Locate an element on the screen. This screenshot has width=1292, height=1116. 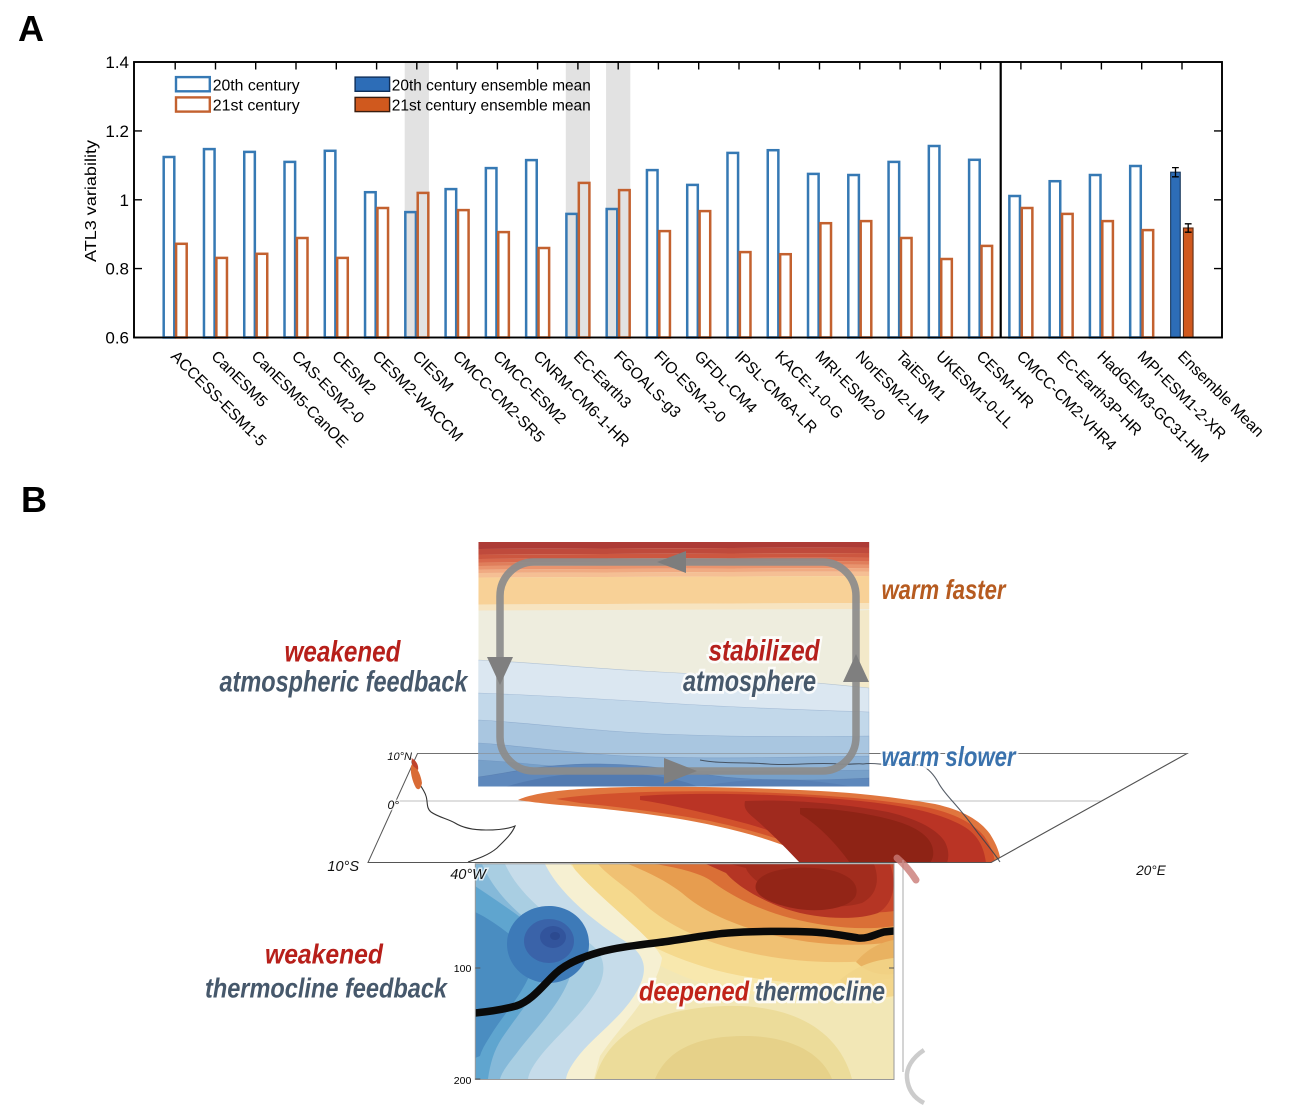
svg-text: 21st century ensemble mean is located at coordinates (491, 106).